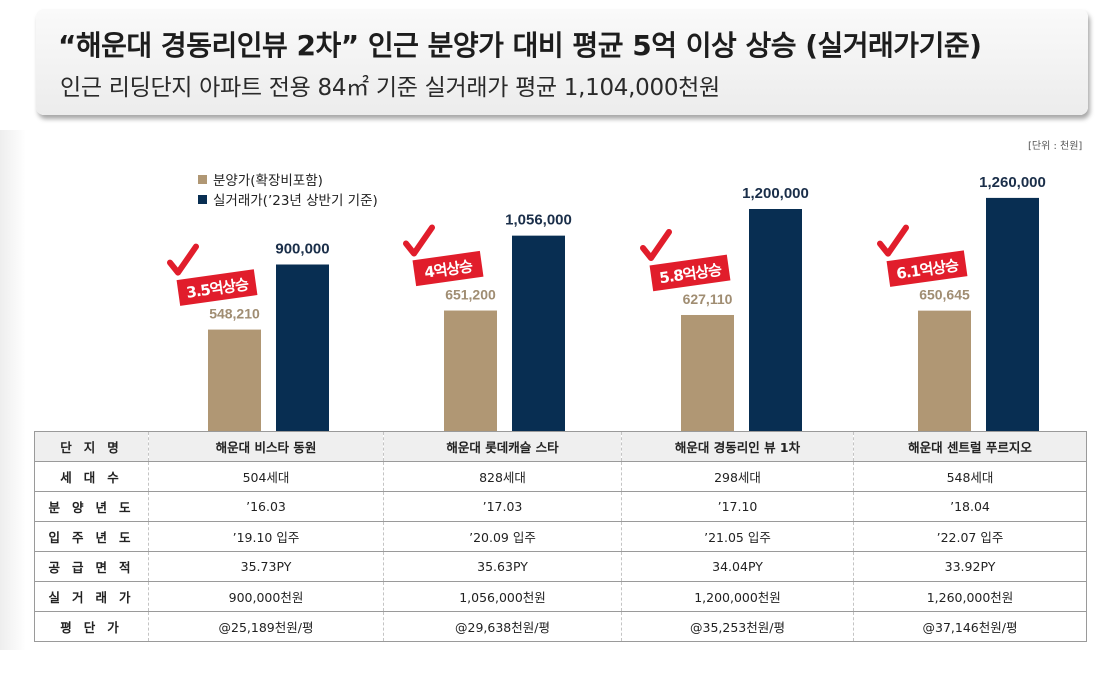 The image size is (1112, 673). Describe the element at coordinates (737, 476) in the screenshot. I see `table-cell: 298세대` at that location.